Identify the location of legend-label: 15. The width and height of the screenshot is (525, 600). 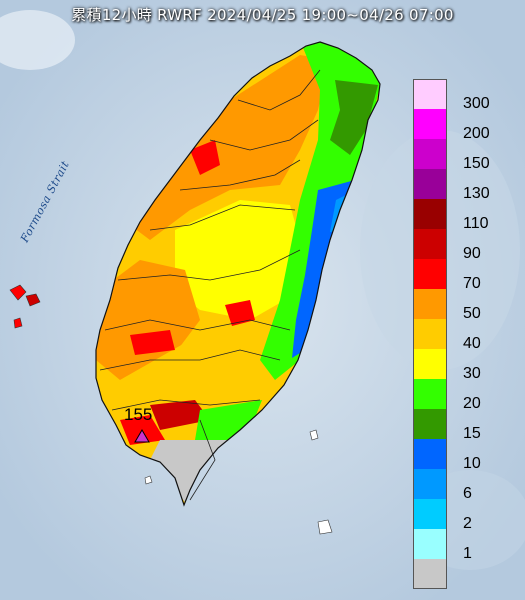
(472, 433).